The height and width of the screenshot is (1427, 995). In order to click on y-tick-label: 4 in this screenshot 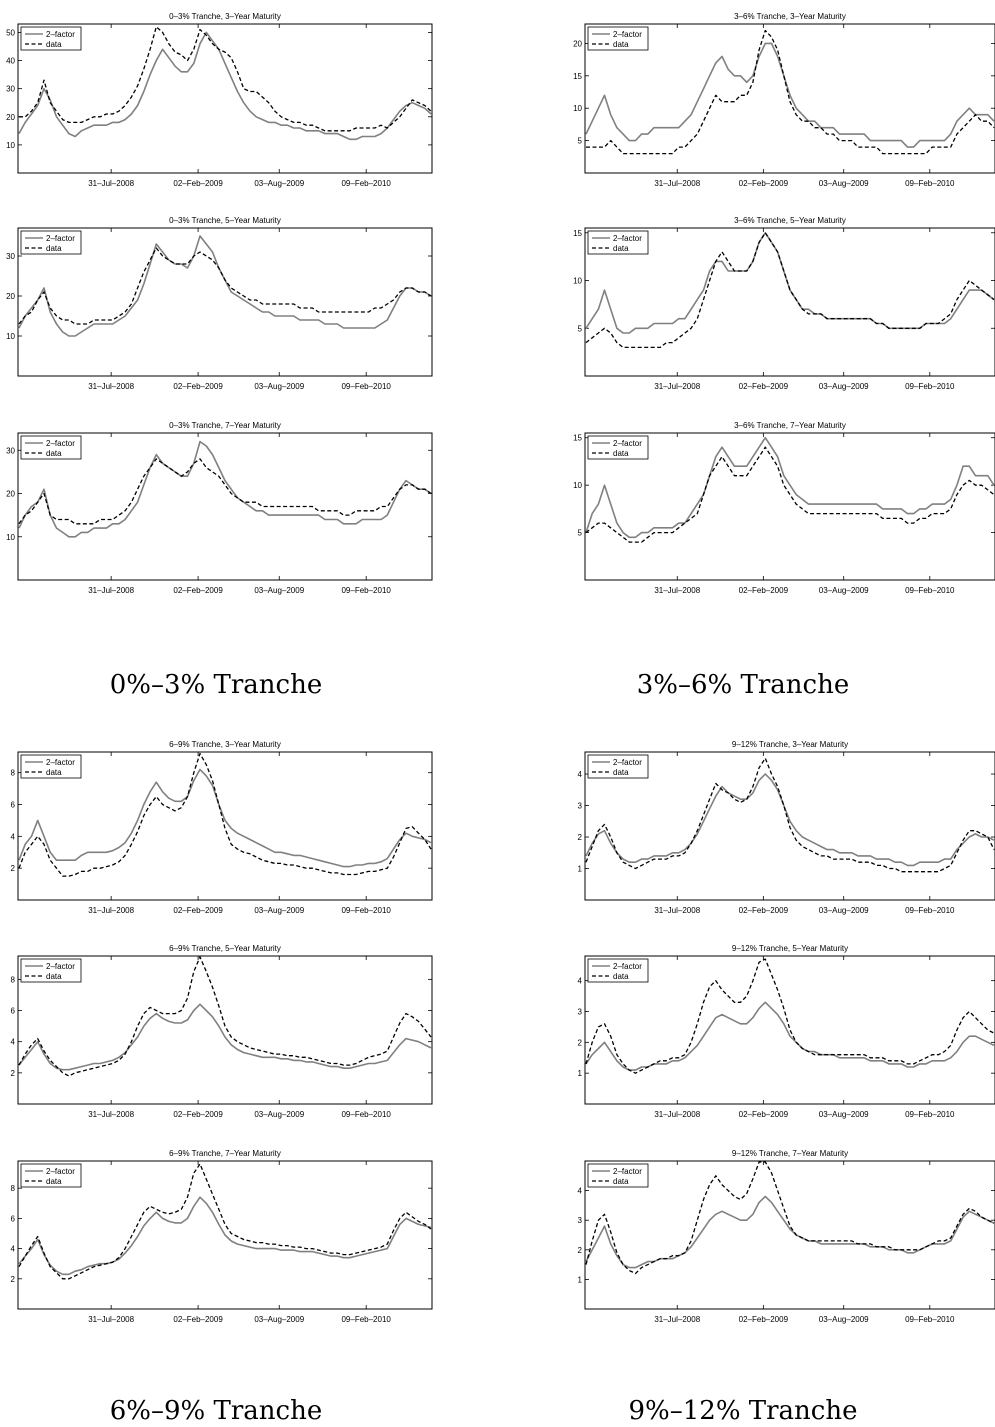, I will do `click(580, 1191)`.